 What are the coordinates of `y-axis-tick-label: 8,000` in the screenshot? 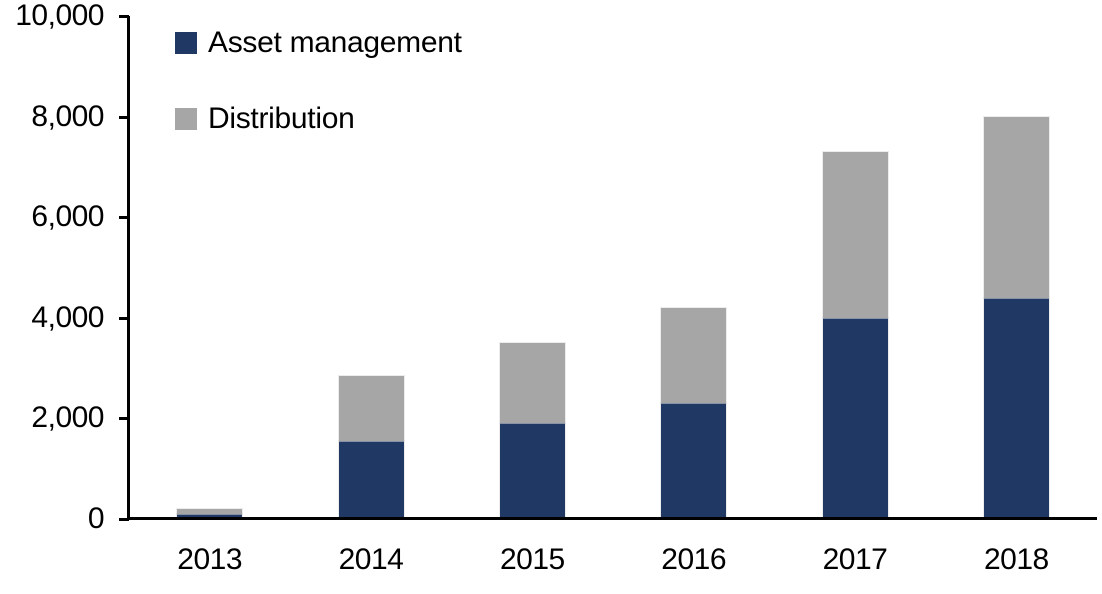 It's located at (67, 116).